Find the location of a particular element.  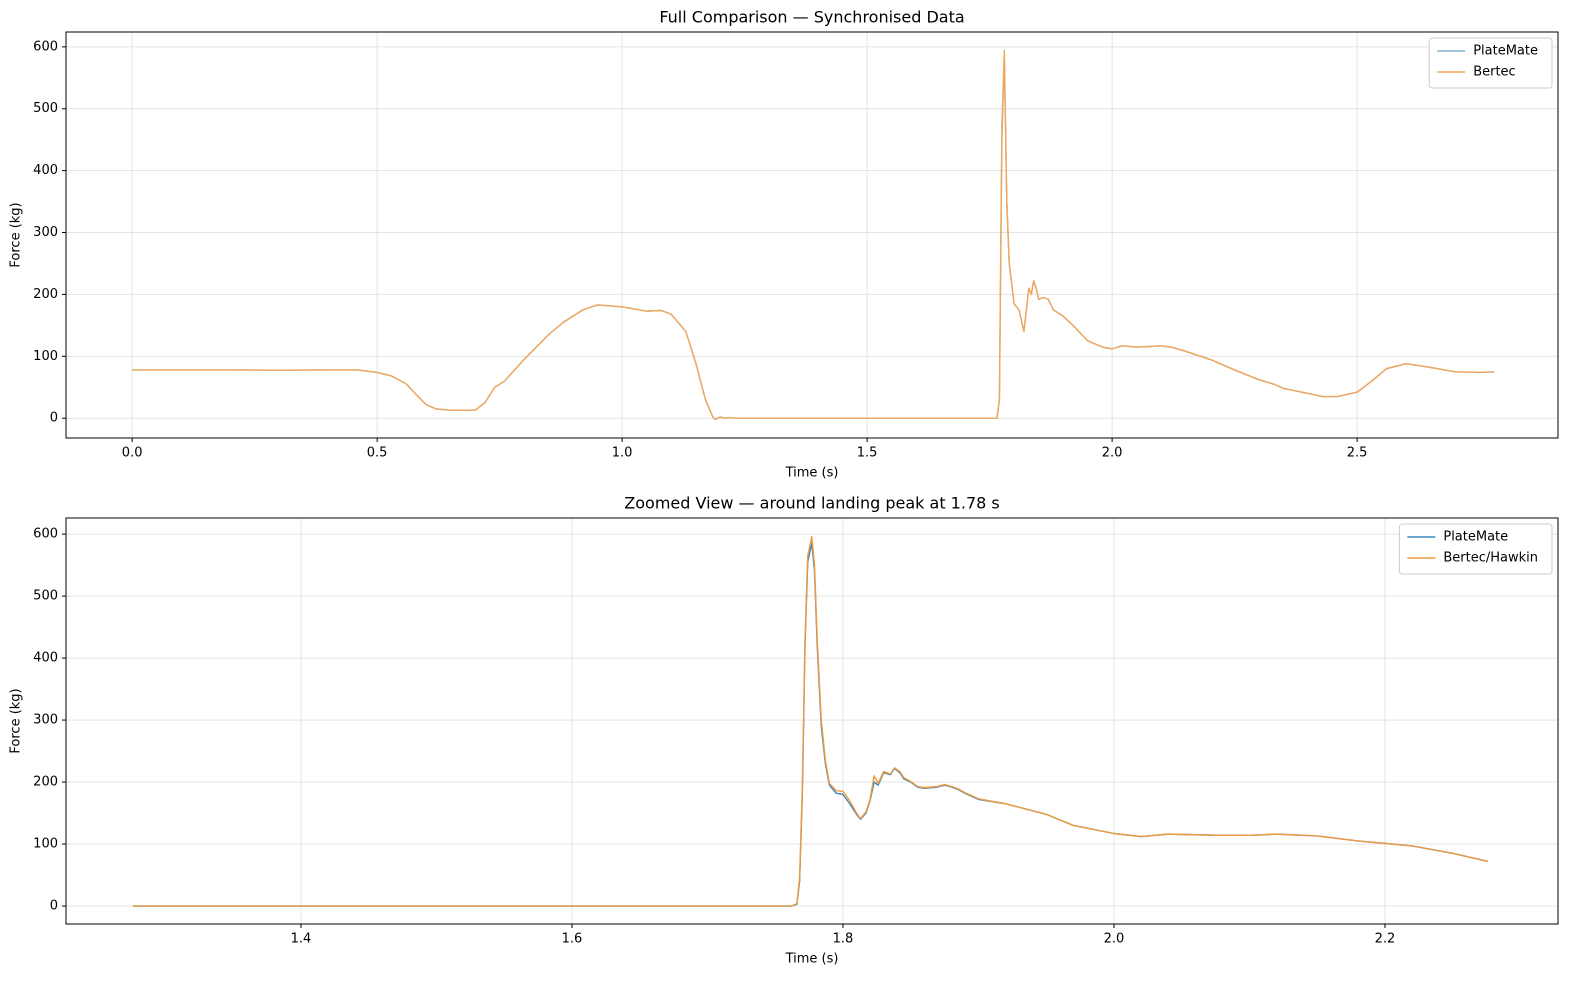

x-tick-label: 1.5 is located at coordinates (867, 453).